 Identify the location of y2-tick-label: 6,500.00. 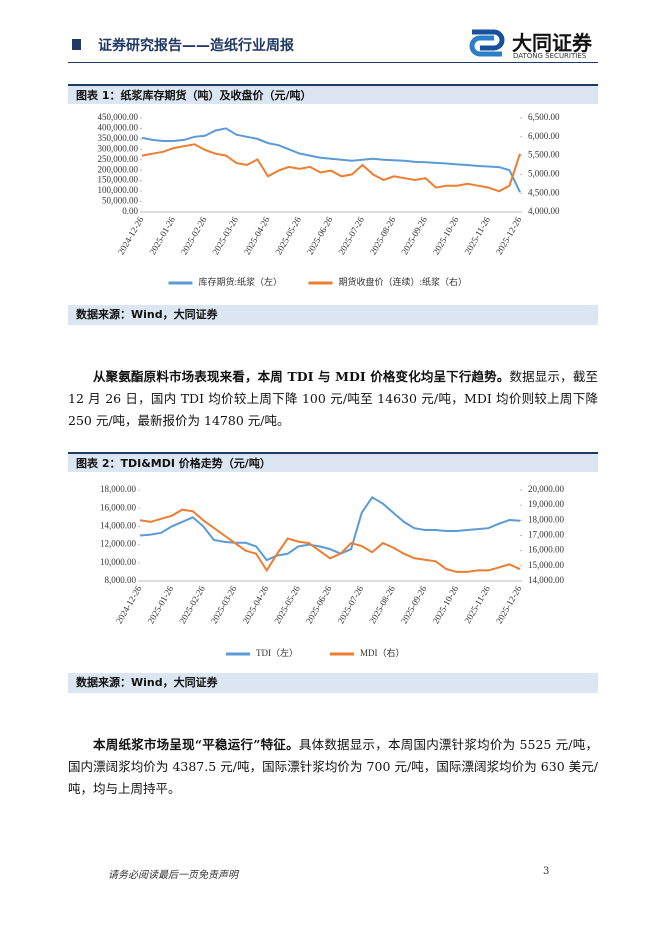
(544, 117).